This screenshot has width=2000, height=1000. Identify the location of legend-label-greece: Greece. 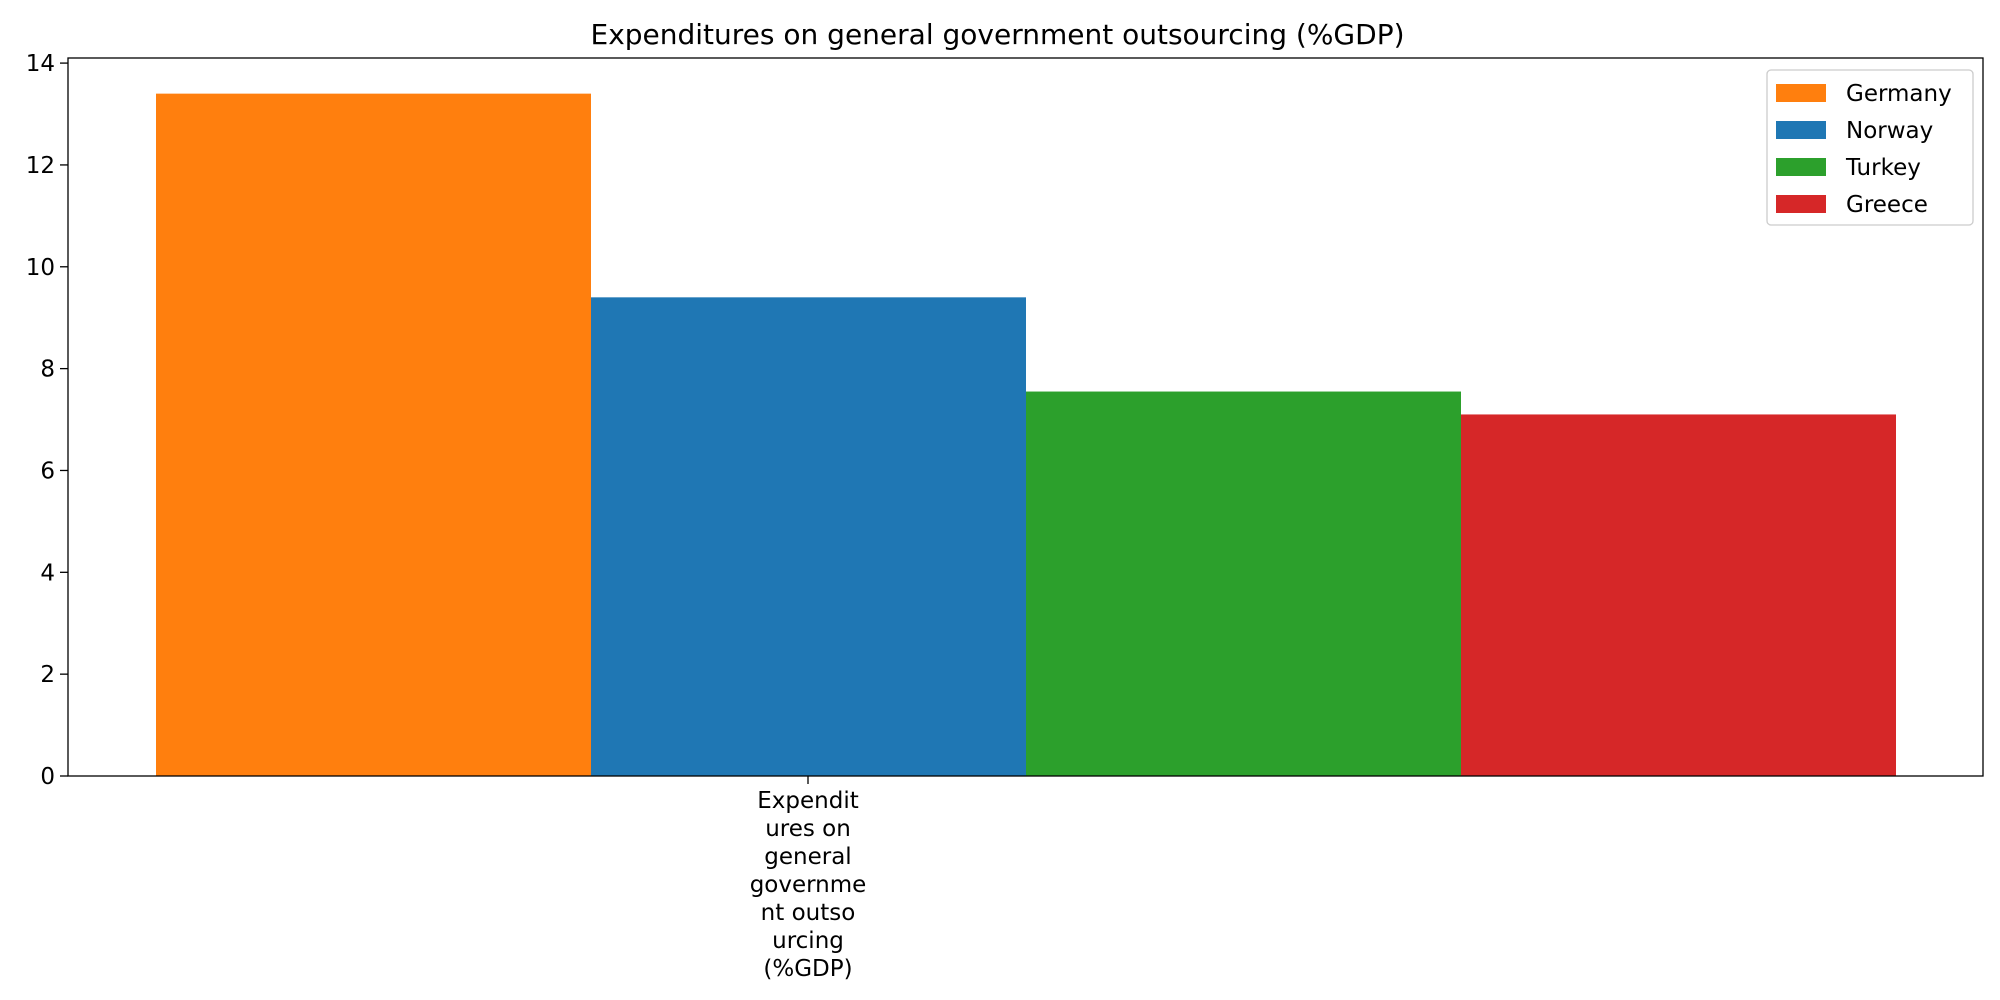
(1887, 205).